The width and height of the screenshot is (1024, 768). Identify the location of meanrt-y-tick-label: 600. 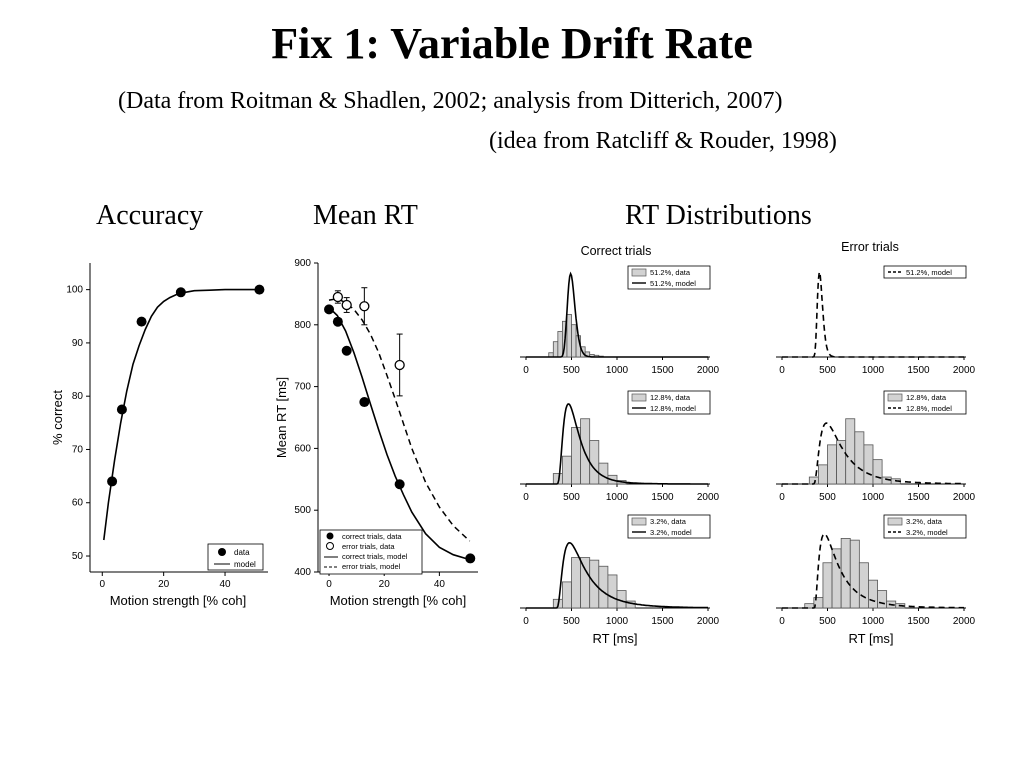
(302, 448).